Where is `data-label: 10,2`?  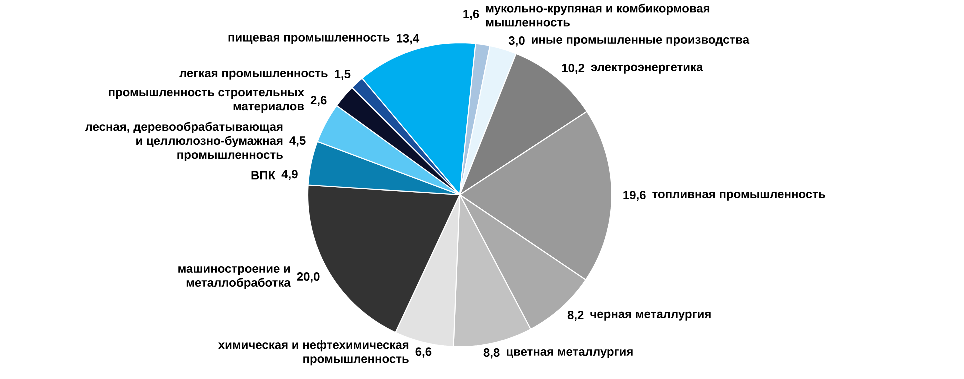
data-label: 10,2 is located at coordinates (573, 69).